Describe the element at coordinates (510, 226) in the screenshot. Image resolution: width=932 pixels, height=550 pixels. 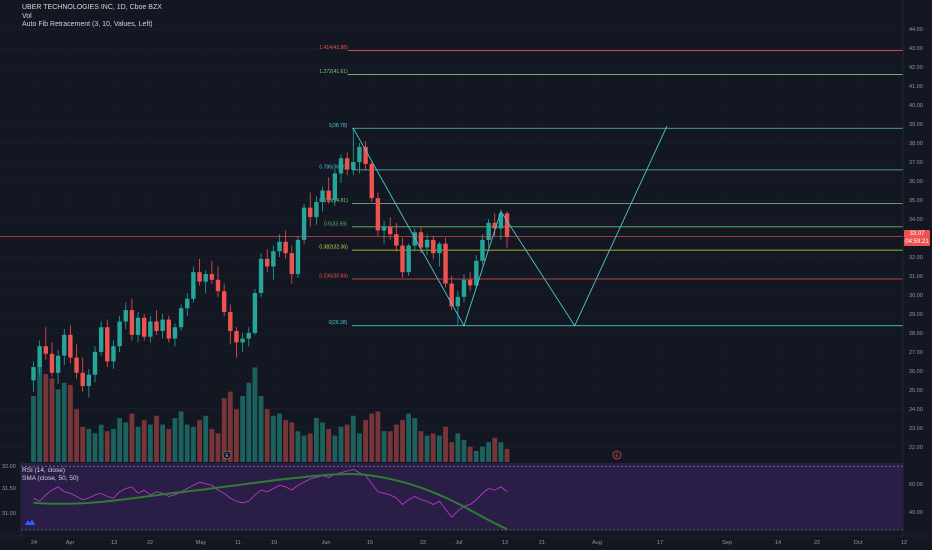
I see `zigzag-projection-line` at that location.